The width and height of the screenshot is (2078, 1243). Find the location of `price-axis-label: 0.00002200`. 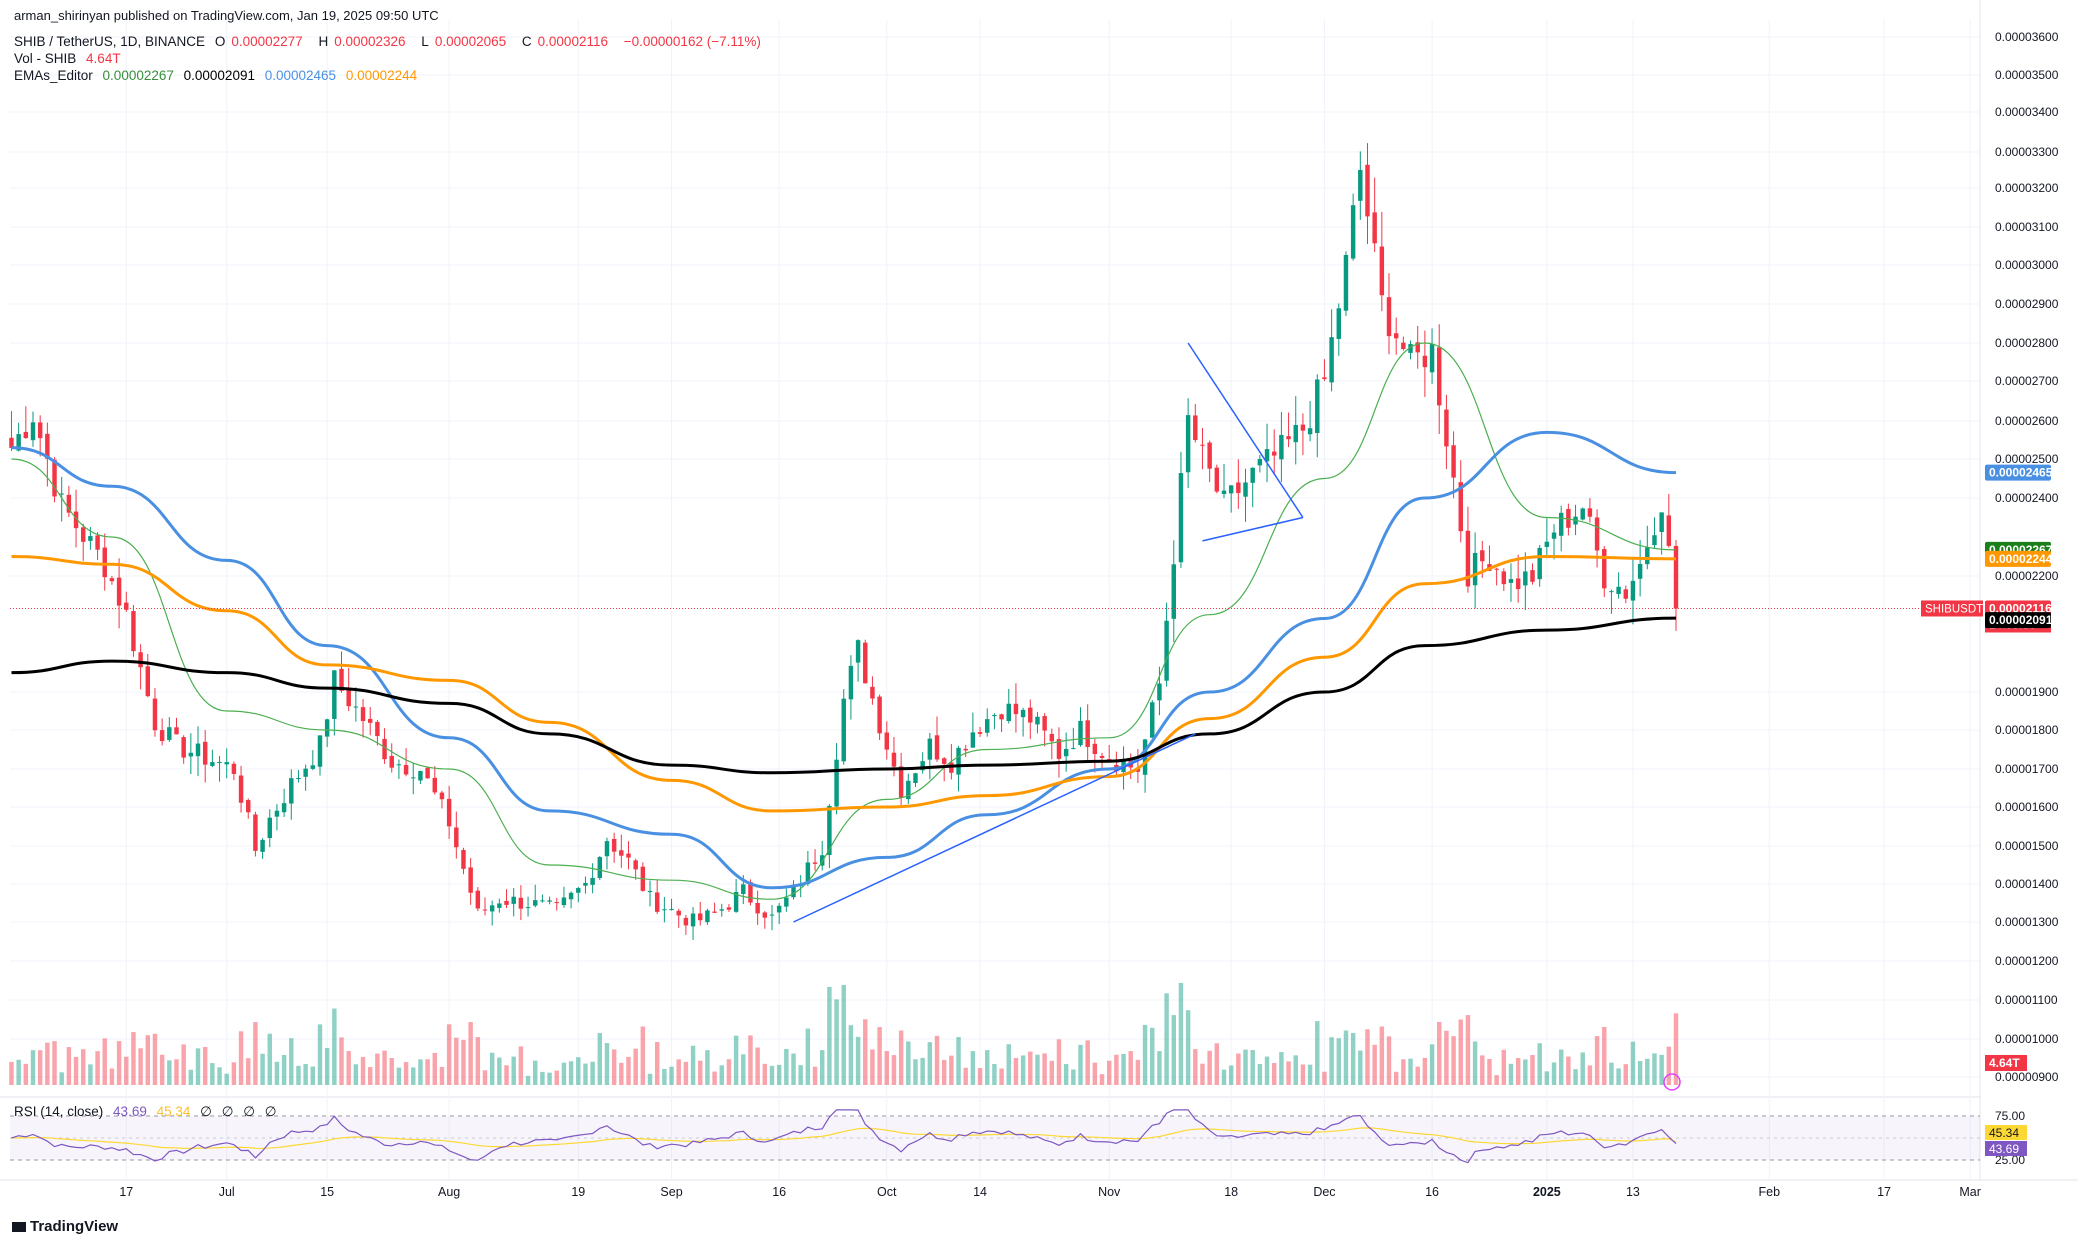

price-axis-label: 0.00002200 is located at coordinates (2027, 576).